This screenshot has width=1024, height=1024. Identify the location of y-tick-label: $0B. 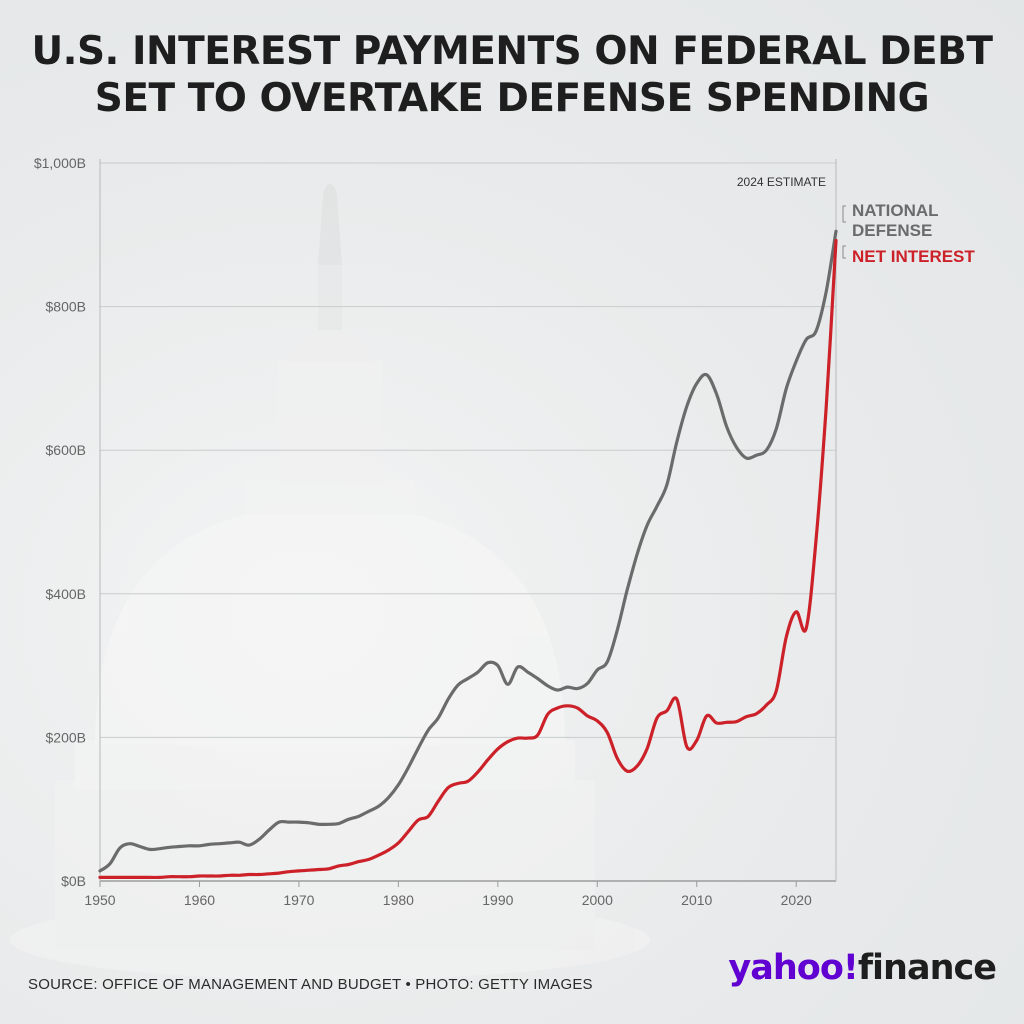
(73, 881).